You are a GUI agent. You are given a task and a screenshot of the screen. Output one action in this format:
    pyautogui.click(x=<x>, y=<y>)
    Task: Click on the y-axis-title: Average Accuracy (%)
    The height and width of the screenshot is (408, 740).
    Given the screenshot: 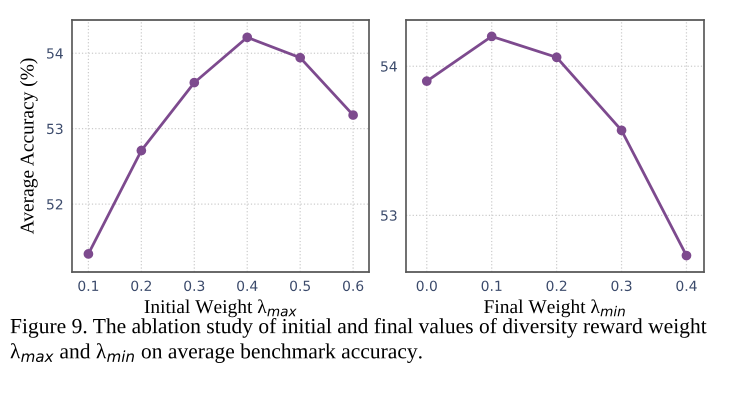 What is the action you would take?
    pyautogui.click(x=29, y=146)
    